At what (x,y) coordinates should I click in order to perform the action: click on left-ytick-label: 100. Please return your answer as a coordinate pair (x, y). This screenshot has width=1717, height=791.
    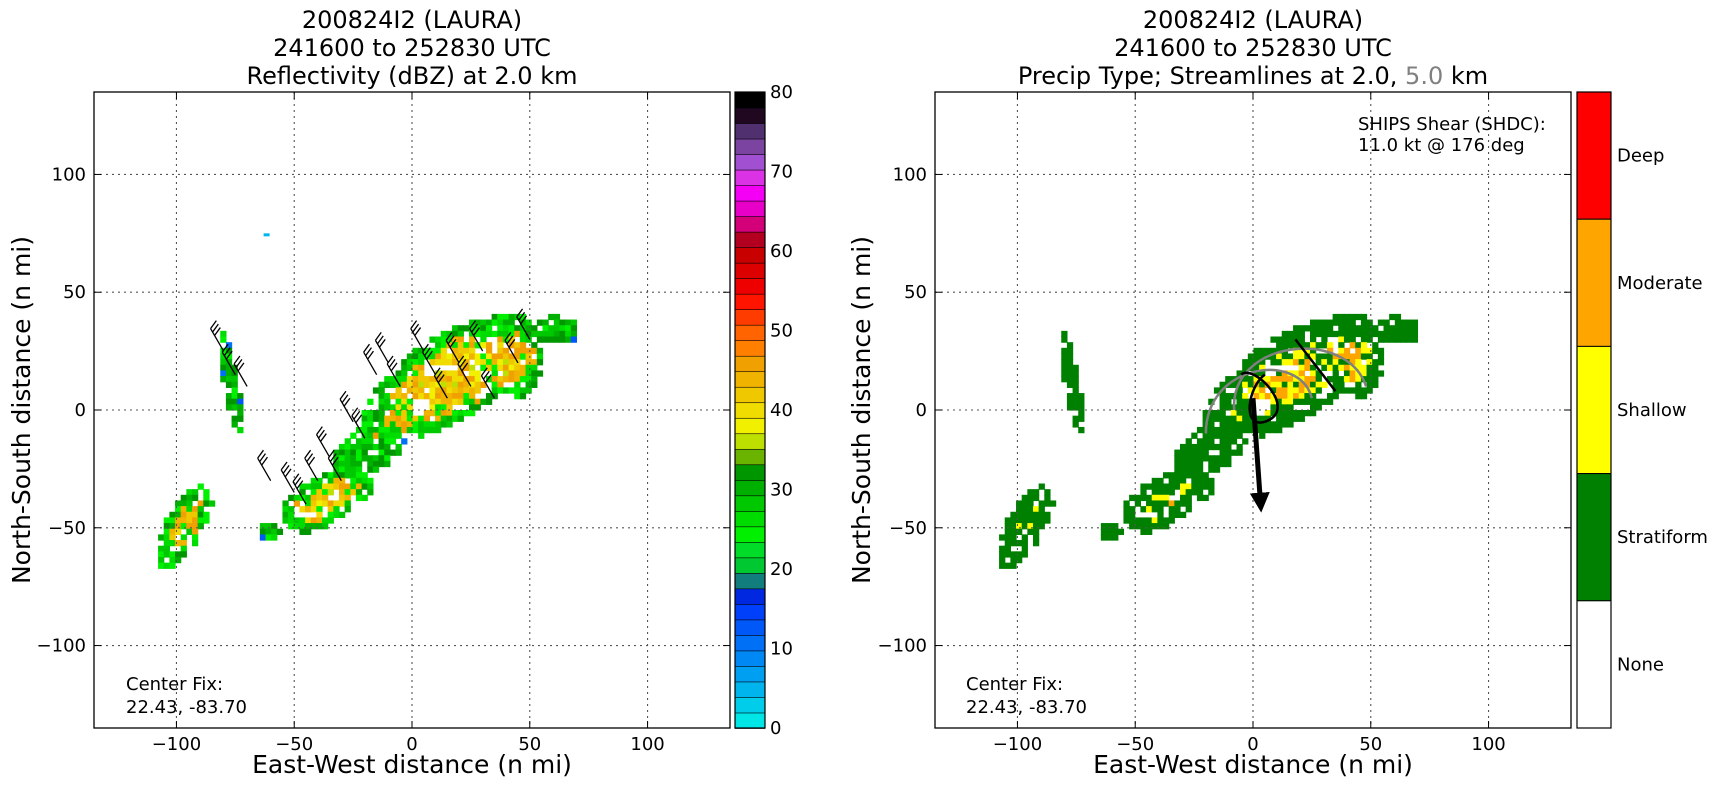
    Looking at the image, I should click on (69, 174).